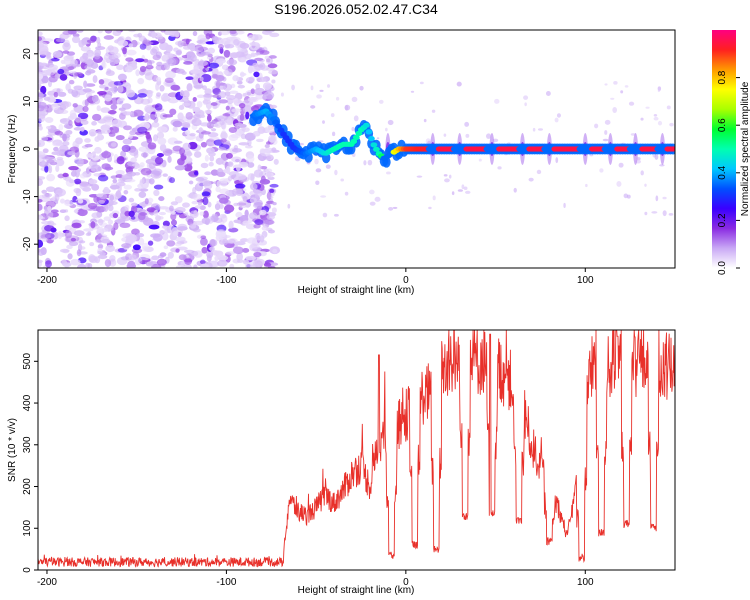 The image size is (750, 600). I want to click on snr-y-tick-label: 400, so click(27, 402).